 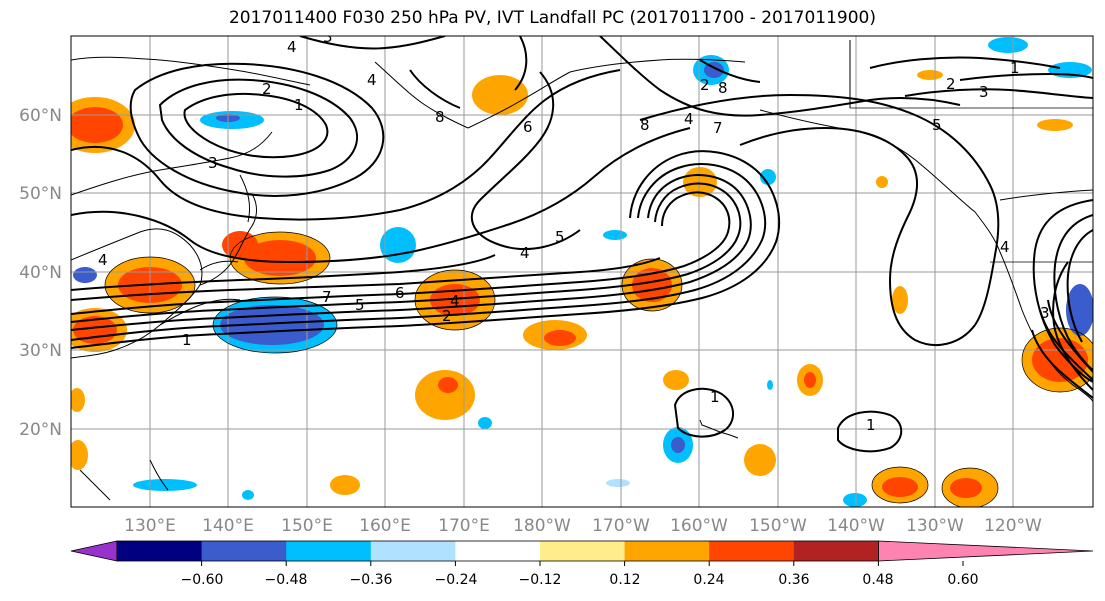 What do you see at coordinates (793, 580) in the screenshot?
I see `colorbar-tick-label: 0.36` at bounding box center [793, 580].